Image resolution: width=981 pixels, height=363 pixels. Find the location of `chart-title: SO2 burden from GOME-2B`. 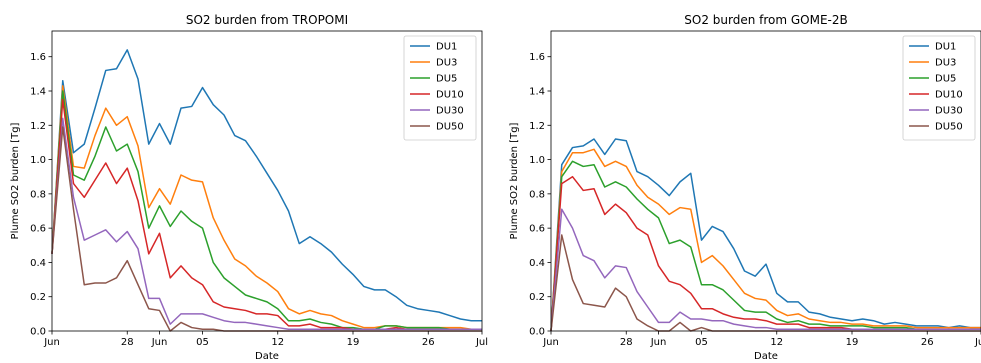

chart-title: SO2 burden from GOME-2B is located at coordinates (766, 20).